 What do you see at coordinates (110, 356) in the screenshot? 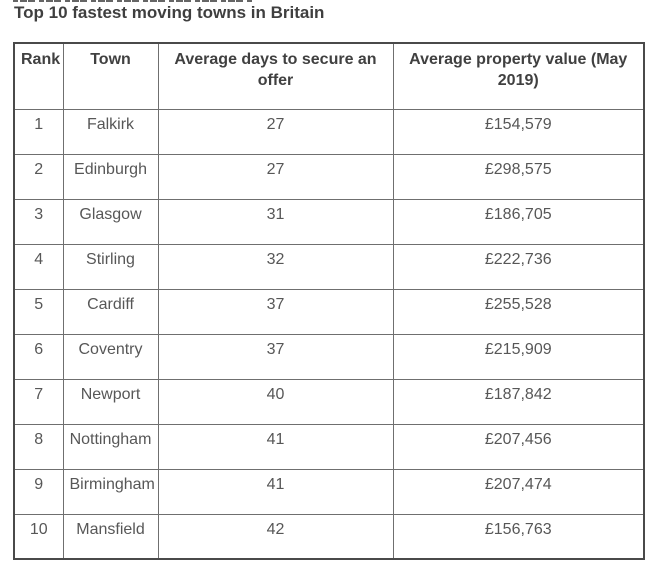
I see `cell-town: Coventry` at bounding box center [110, 356].